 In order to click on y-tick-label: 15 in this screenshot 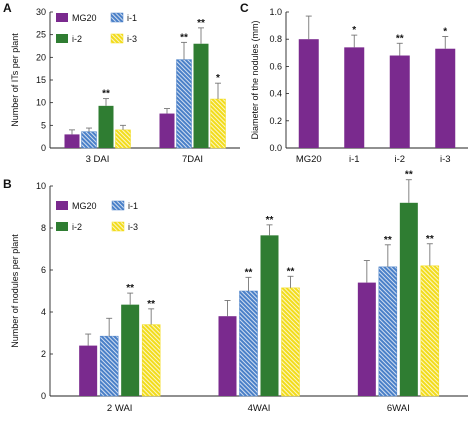, I will do `click(41, 80)`.